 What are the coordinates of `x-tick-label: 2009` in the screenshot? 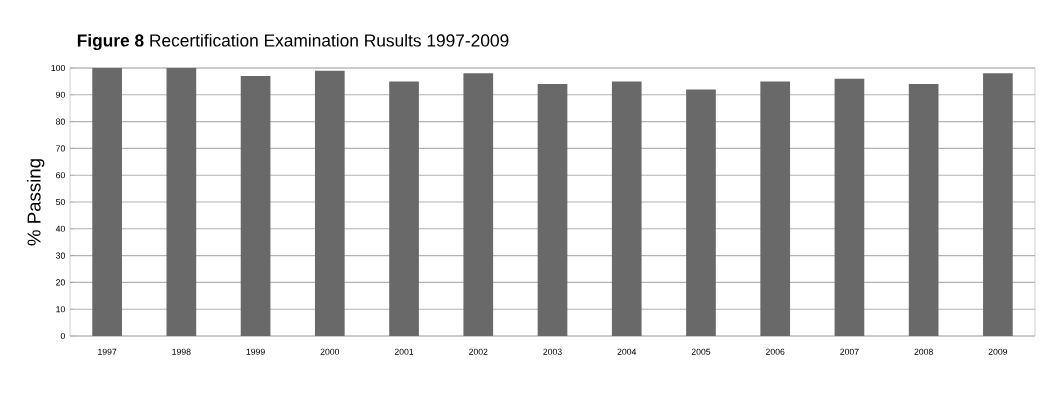 It's located at (998, 351).